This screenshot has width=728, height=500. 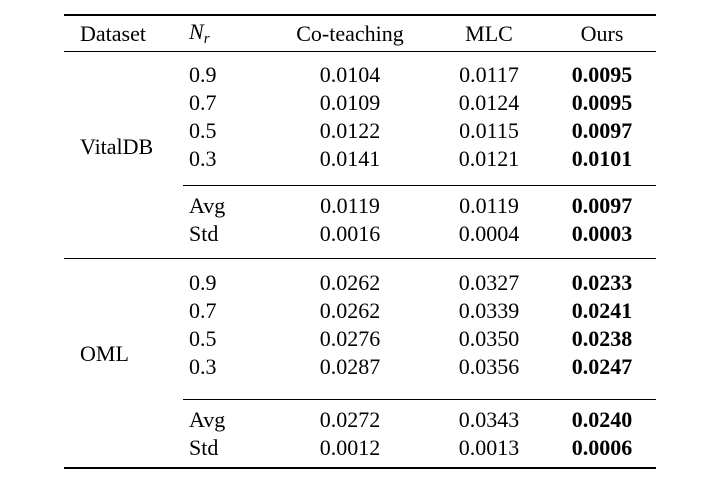 I want to click on ours-value: 0.0247, so click(x=602, y=366).